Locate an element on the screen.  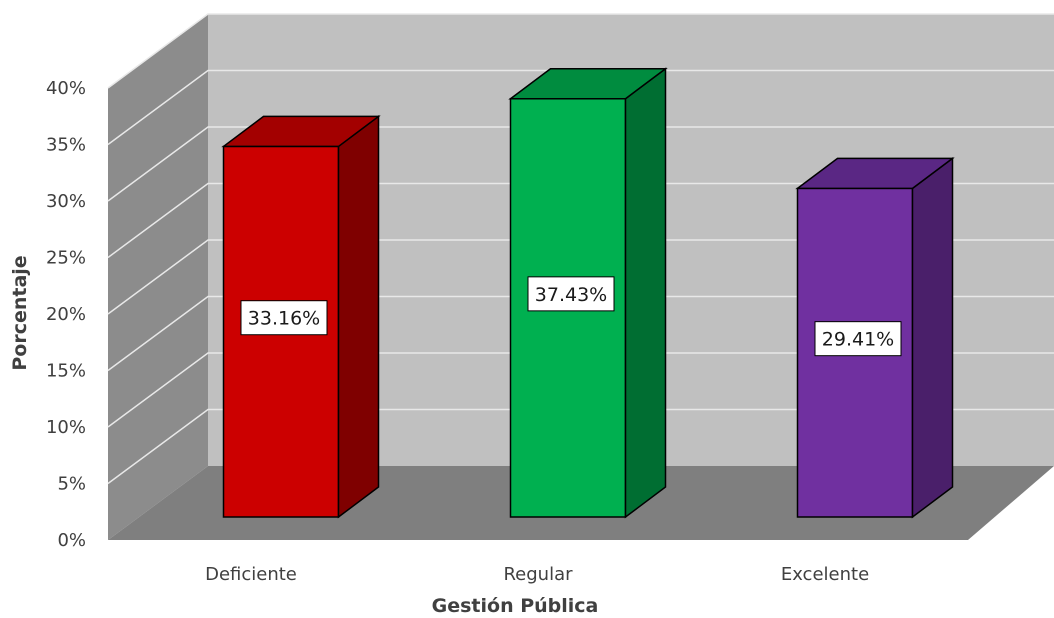
x-axis-ticks: Deficiente Regular Excelente is located at coordinates (537, 574).